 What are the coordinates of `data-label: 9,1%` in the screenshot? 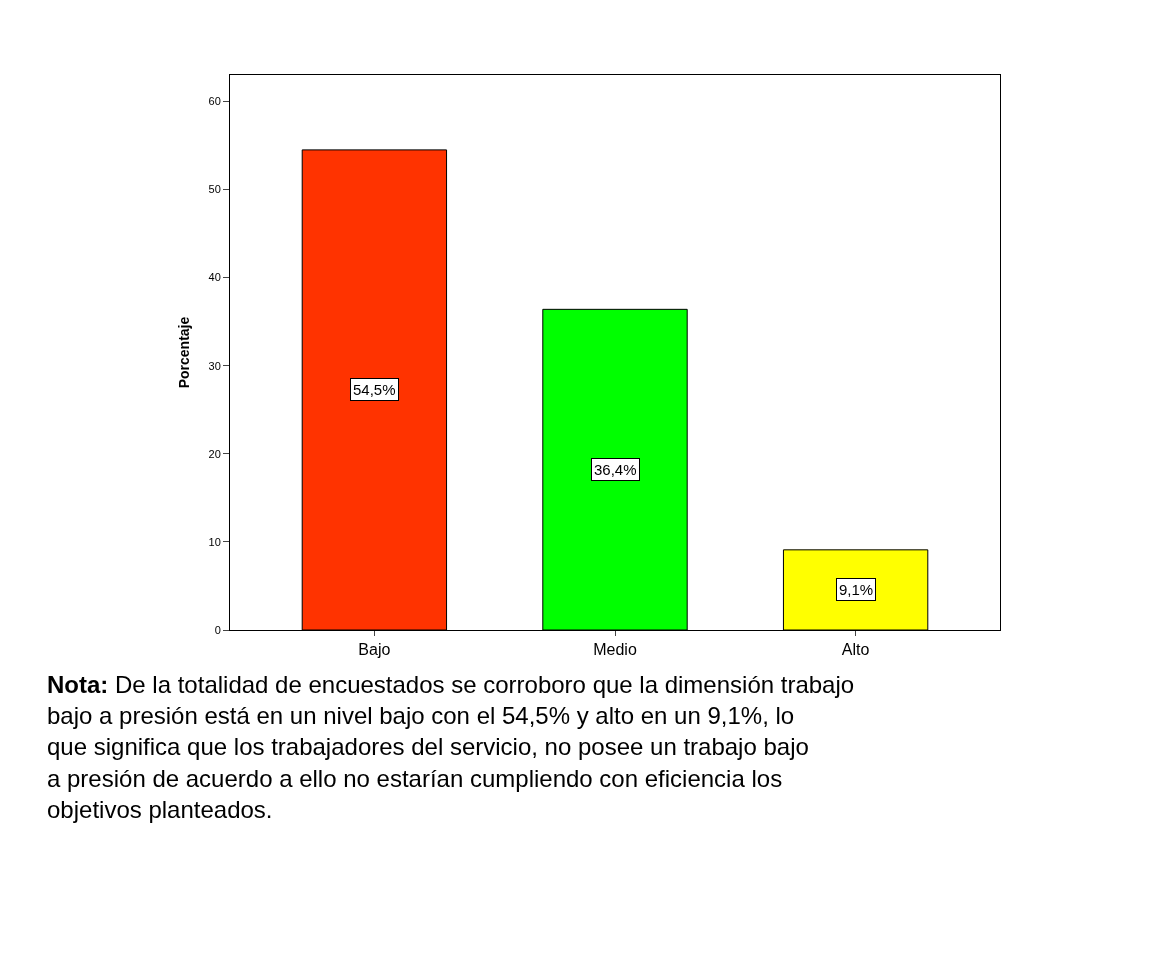 It's located at (856, 589).